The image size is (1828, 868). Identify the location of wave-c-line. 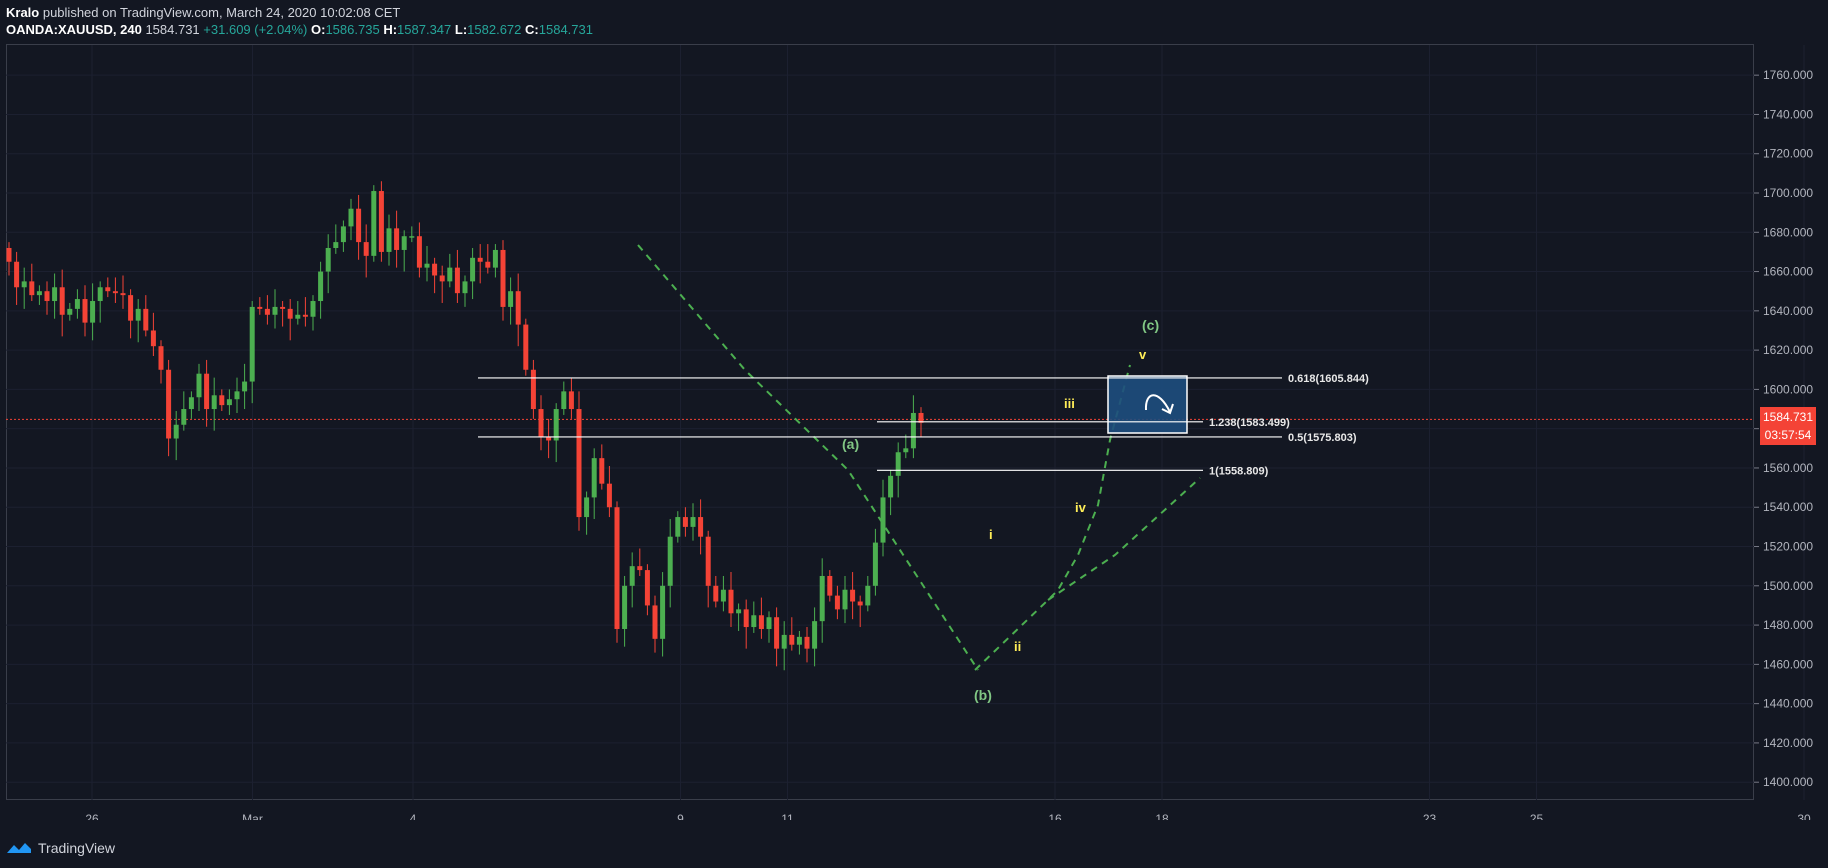
(1052, 517).